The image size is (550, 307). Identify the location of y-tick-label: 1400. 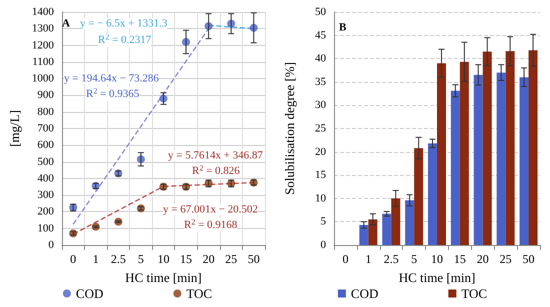
(43, 12).